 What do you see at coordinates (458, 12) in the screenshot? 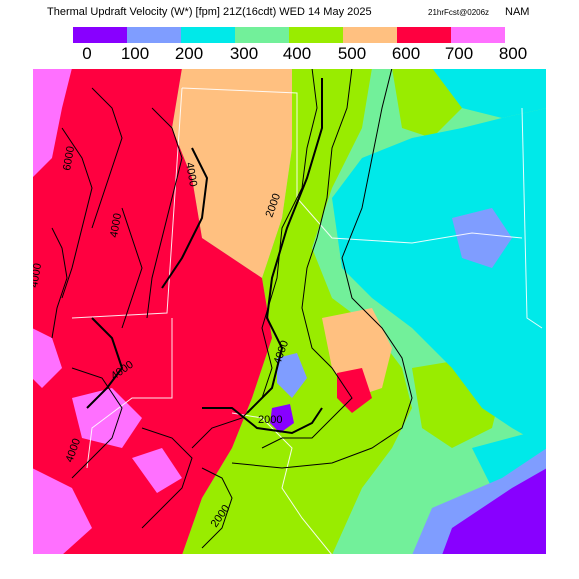
I see `title-forecast-cycle: 21hrFcst@0206z` at bounding box center [458, 12].